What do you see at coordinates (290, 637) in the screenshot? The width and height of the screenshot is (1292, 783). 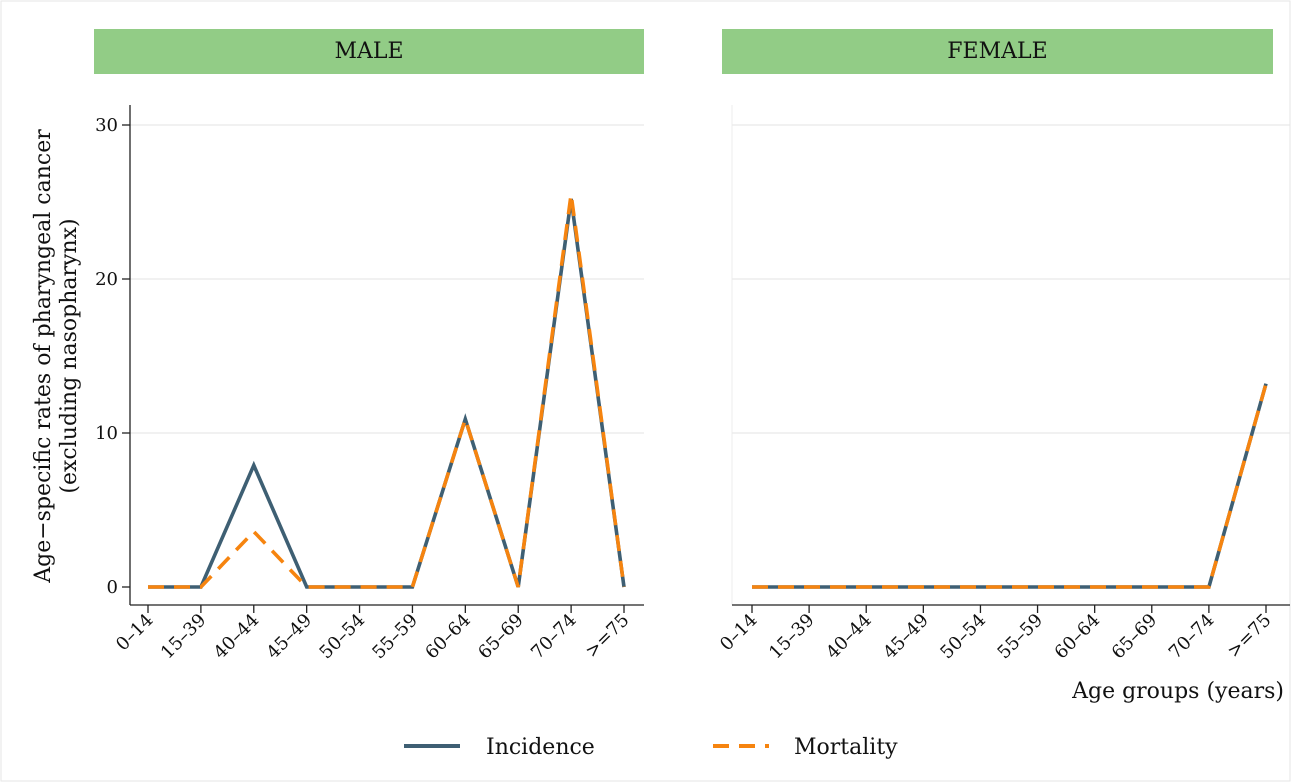 I see `x-tick-label-0-3: 45–49` at bounding box center [290, 637].